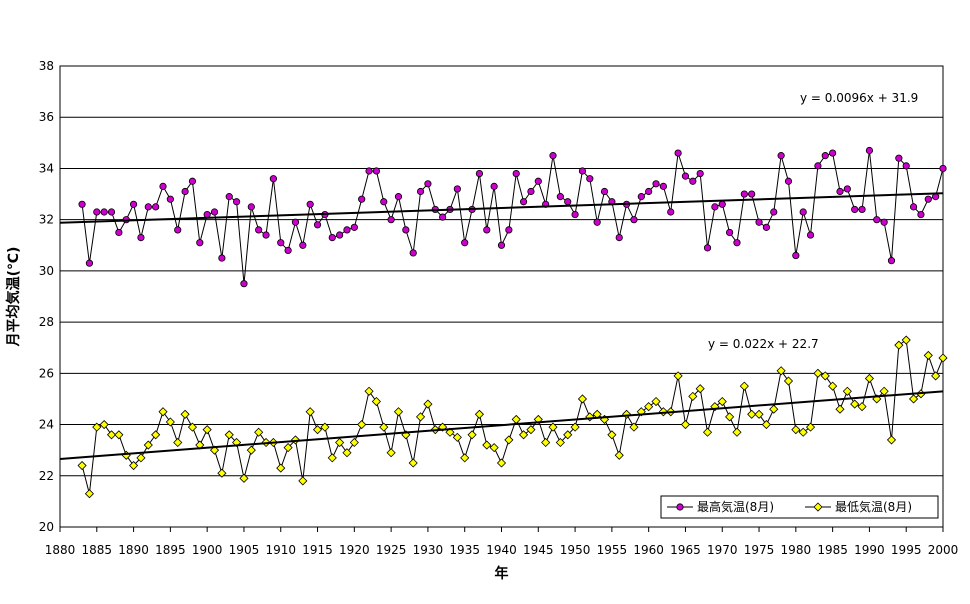 This screenshot has width=970, height=604. I want to click on x-tick-label: 1905, so click(244, 550).